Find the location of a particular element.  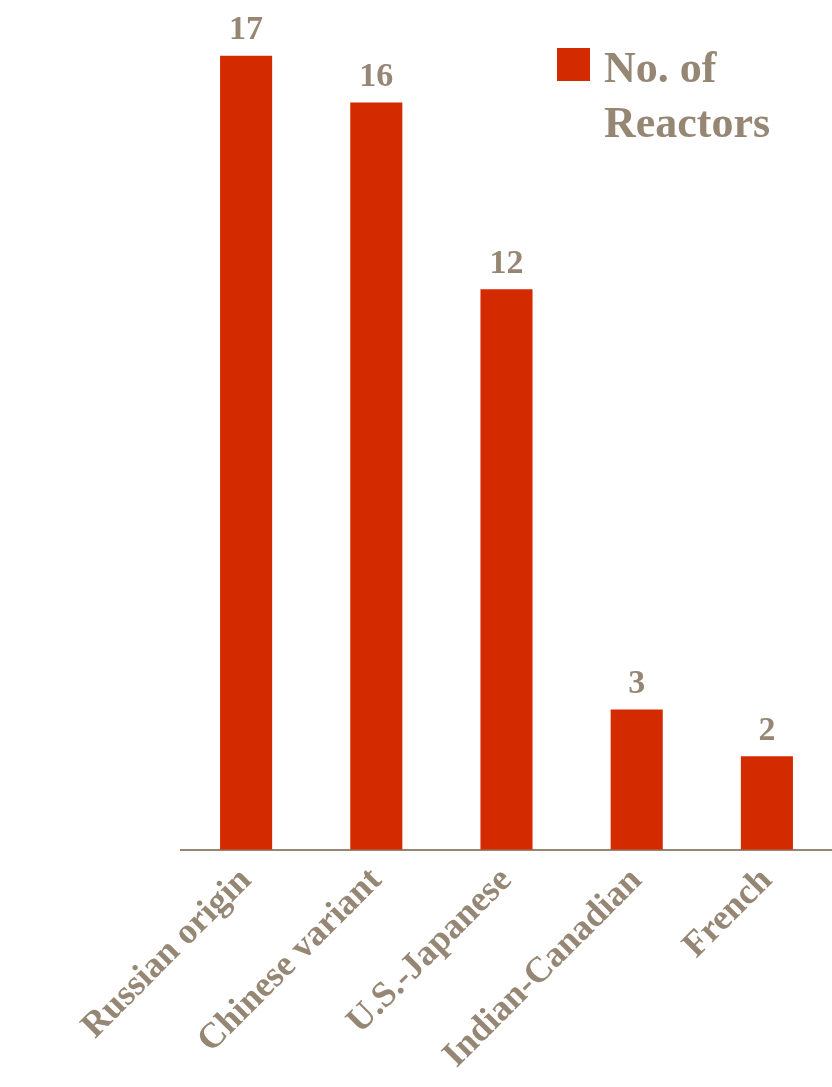

data-label: 12 is located at coordinates (506, 262).